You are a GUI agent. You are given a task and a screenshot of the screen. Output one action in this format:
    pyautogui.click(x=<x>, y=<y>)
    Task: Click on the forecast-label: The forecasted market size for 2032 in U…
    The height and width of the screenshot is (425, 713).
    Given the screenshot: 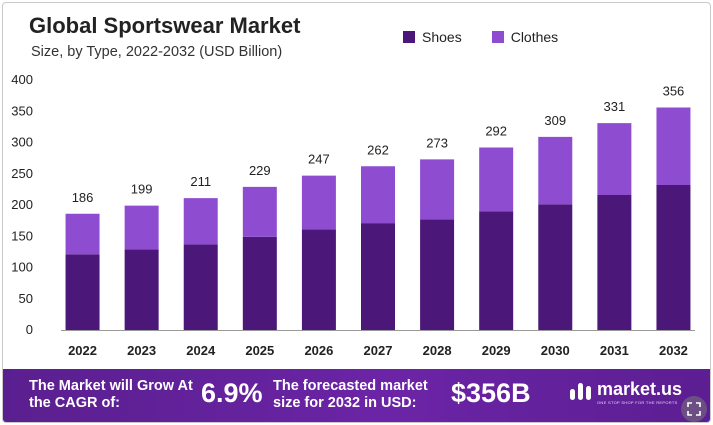 What is the action you would take?
    pyautogui.click(x=350, y=394)
    